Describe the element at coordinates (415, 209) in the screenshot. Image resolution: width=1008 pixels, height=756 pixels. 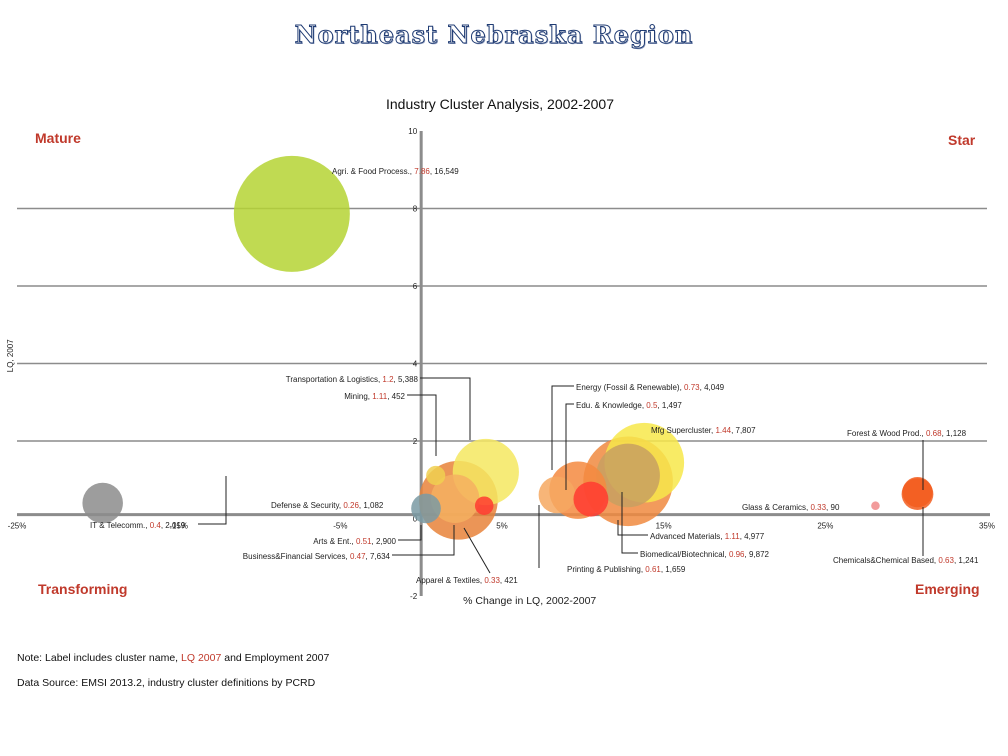
I see `y-tick-label: 8` at that location.